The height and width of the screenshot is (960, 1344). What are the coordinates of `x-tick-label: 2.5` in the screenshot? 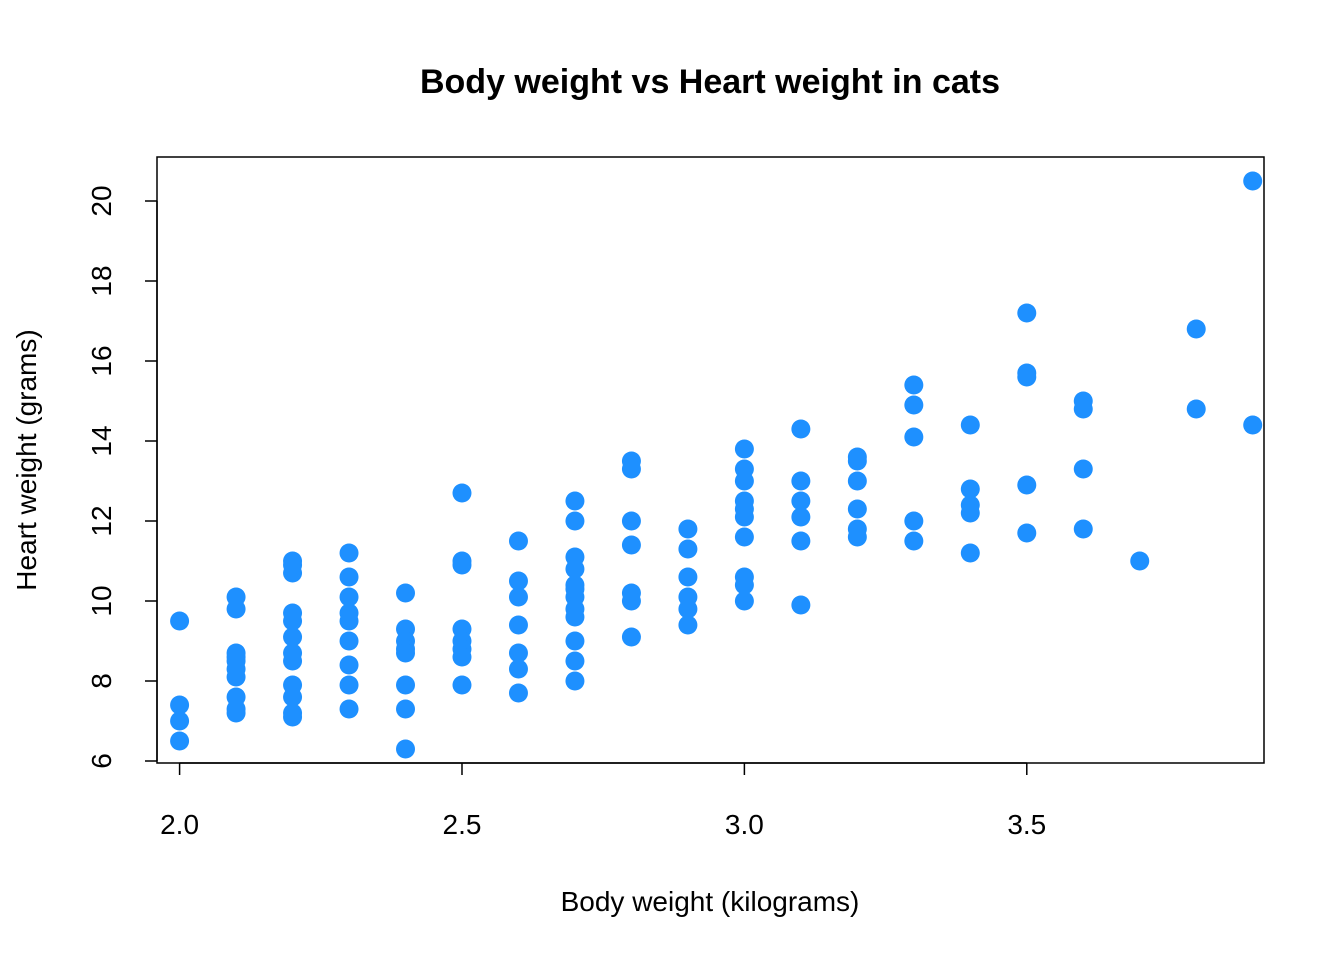 It's located at (462, 824).